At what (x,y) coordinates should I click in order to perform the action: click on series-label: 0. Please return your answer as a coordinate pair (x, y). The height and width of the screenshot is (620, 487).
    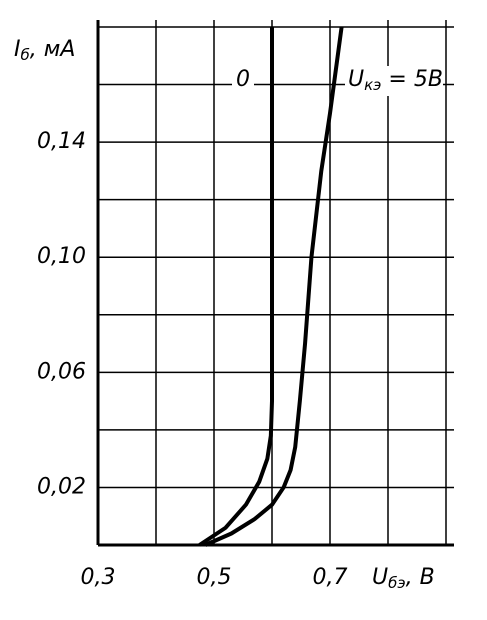
    Looking at the image, I should click on (243, 79).